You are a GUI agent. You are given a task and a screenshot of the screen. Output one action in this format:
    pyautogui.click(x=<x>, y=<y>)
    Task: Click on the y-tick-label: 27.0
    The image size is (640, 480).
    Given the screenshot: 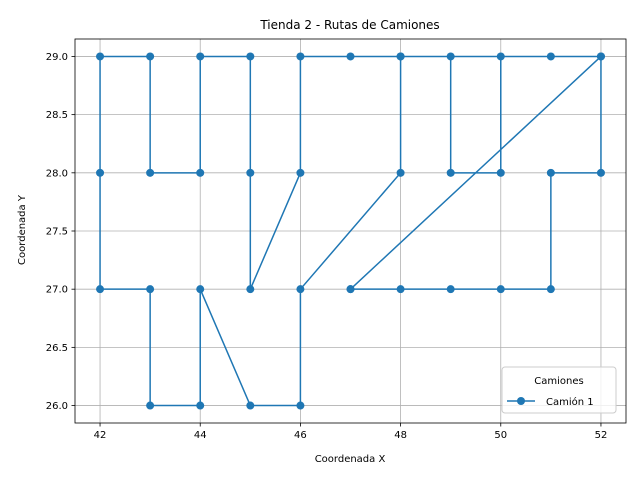 What is the action you would take?
    pyautogui.click(x=57, y=290)
    